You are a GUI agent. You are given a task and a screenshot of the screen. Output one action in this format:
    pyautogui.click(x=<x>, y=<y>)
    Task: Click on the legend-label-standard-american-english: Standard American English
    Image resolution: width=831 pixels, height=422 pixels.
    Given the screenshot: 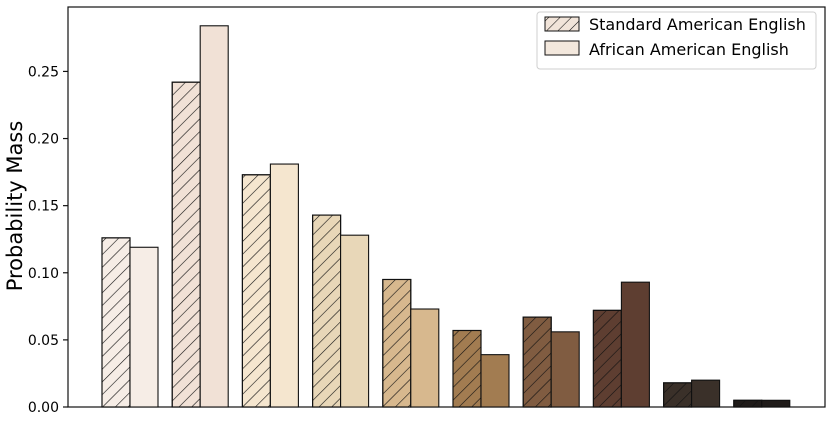 What is the action you would take?
    pyautogui.click(x=697, y=24)
    